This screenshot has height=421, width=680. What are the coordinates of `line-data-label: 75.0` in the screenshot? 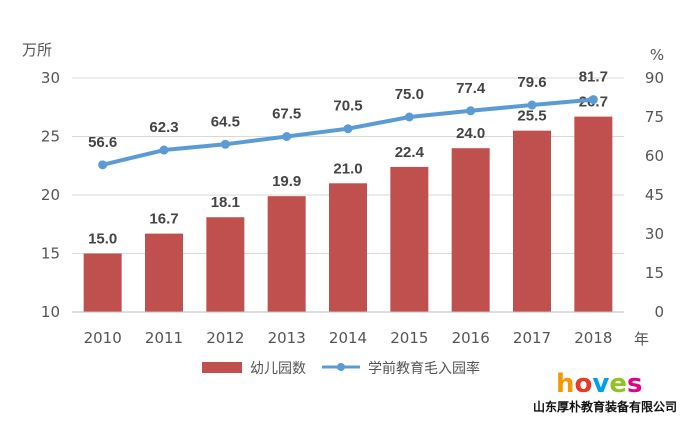 It's located at (409, 94).